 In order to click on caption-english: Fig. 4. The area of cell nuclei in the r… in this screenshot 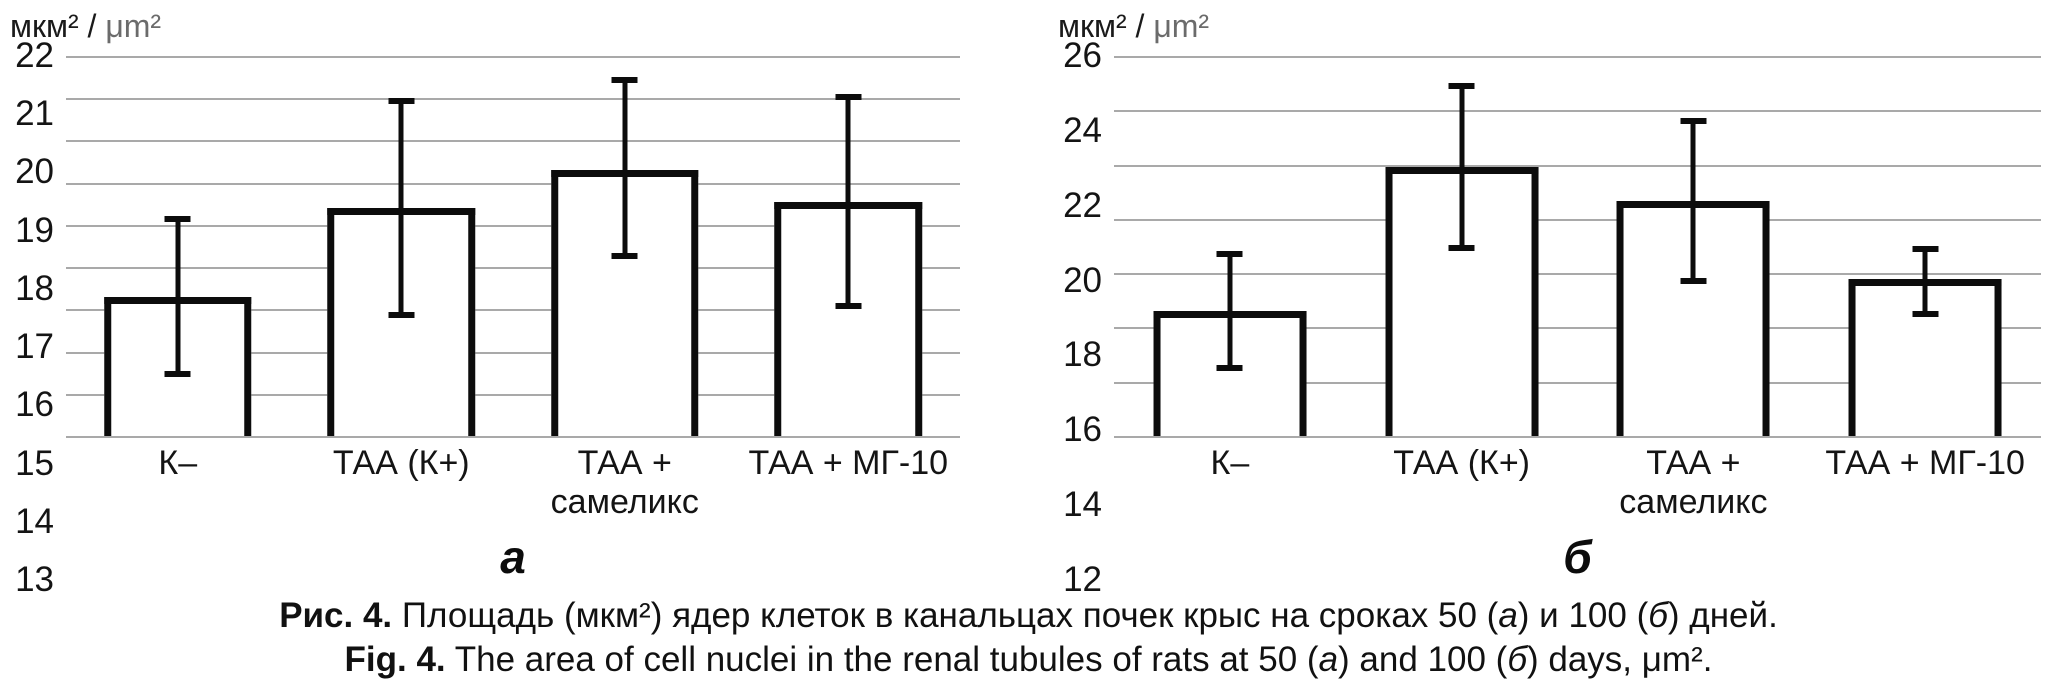, I will do `click(1028, 660)`.